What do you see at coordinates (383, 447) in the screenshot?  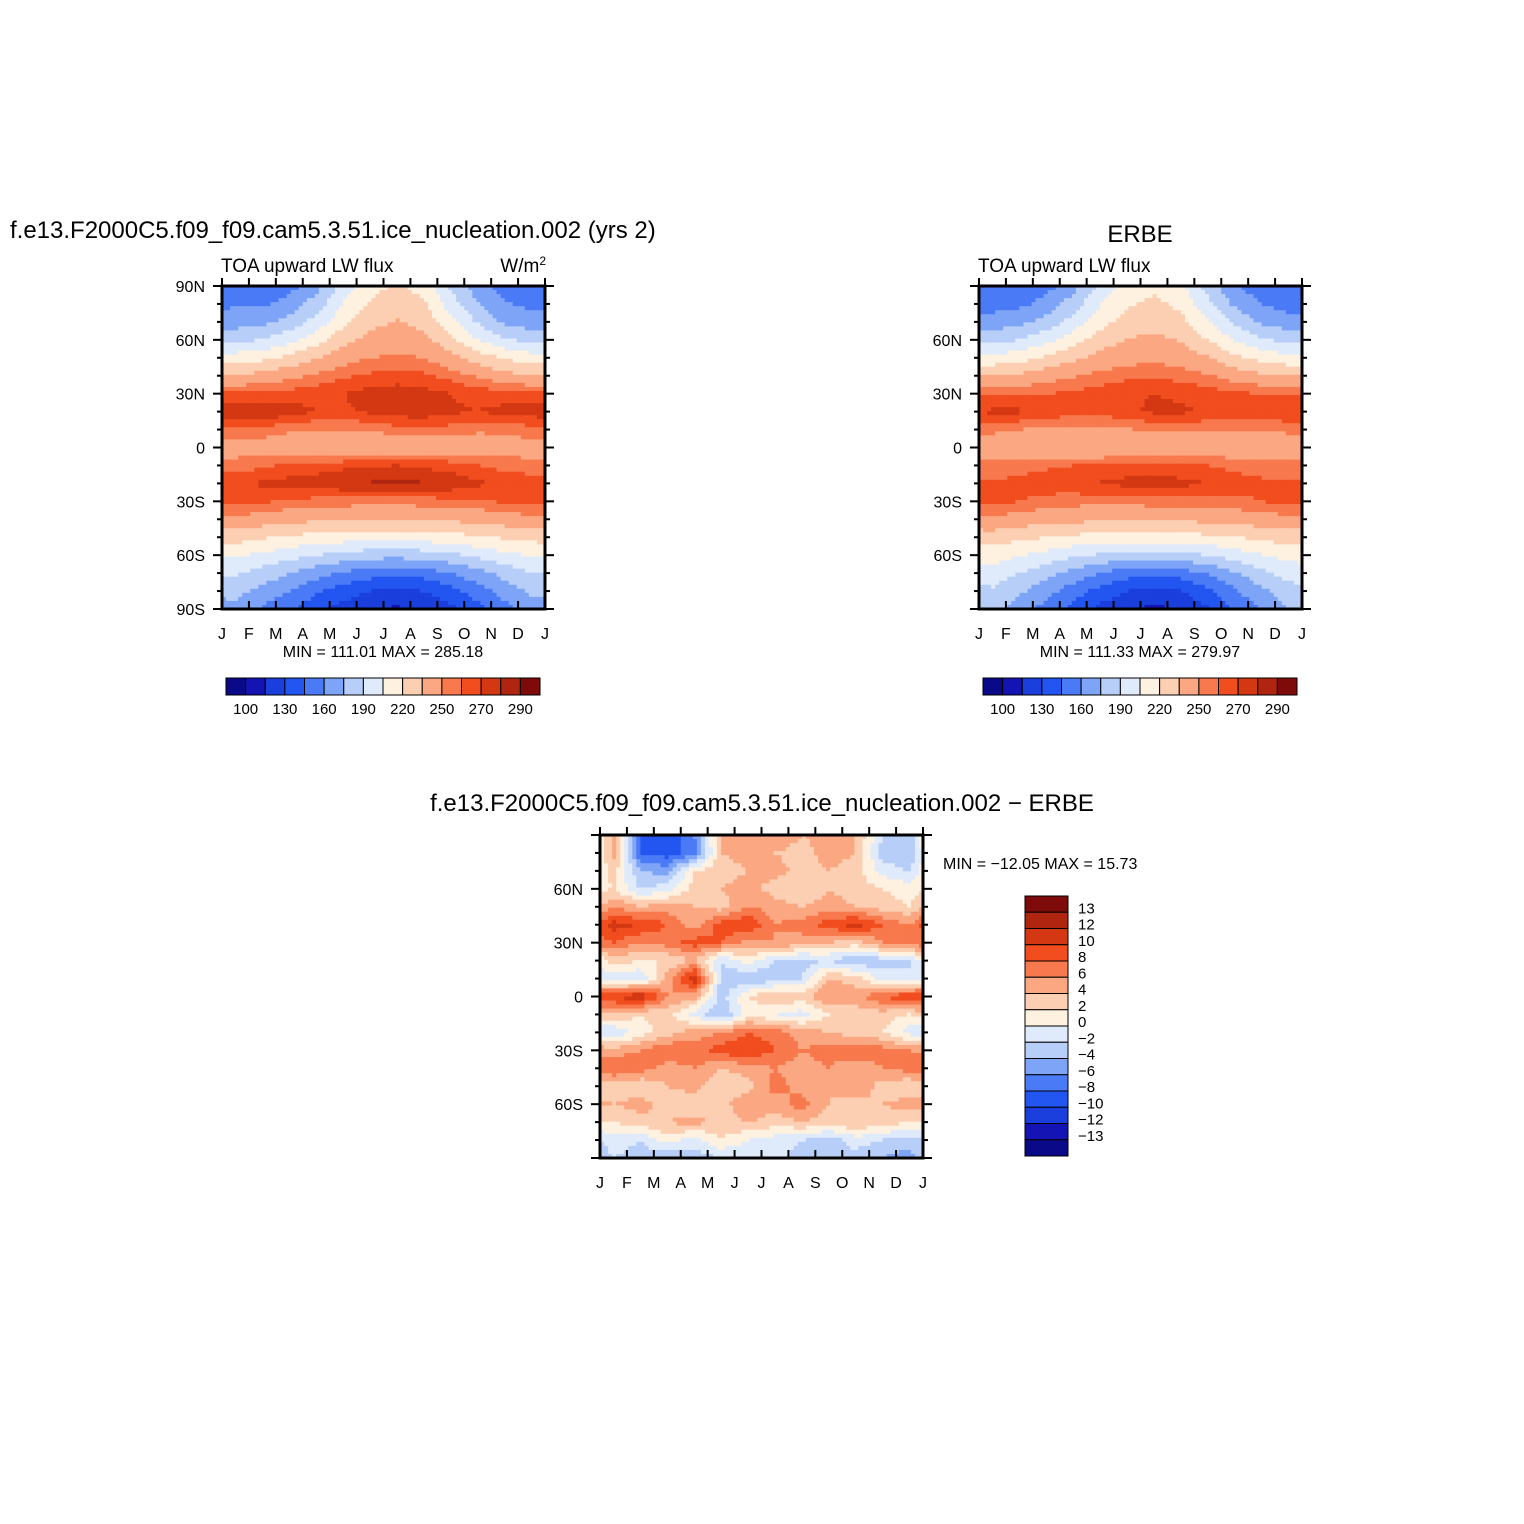 I see `heatmap-cells` at bounding box center [383, 447].